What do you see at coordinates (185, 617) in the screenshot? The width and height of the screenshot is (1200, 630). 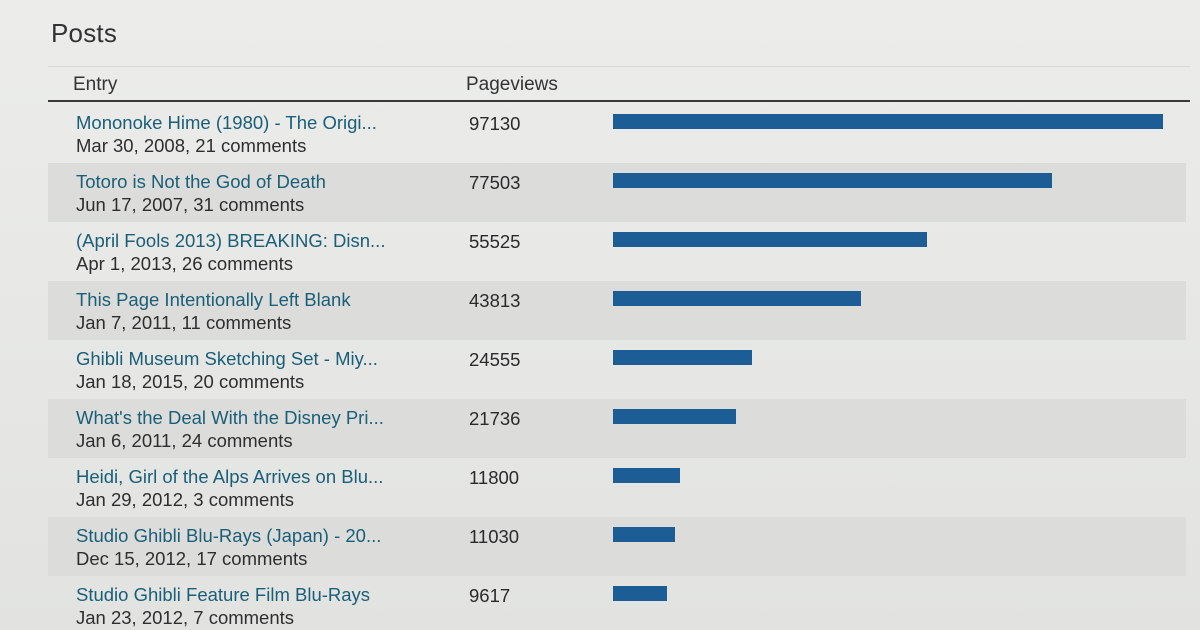 I see `post-meta: Jan 23, 2012, 7 comments` at bounding box center [185, 617].